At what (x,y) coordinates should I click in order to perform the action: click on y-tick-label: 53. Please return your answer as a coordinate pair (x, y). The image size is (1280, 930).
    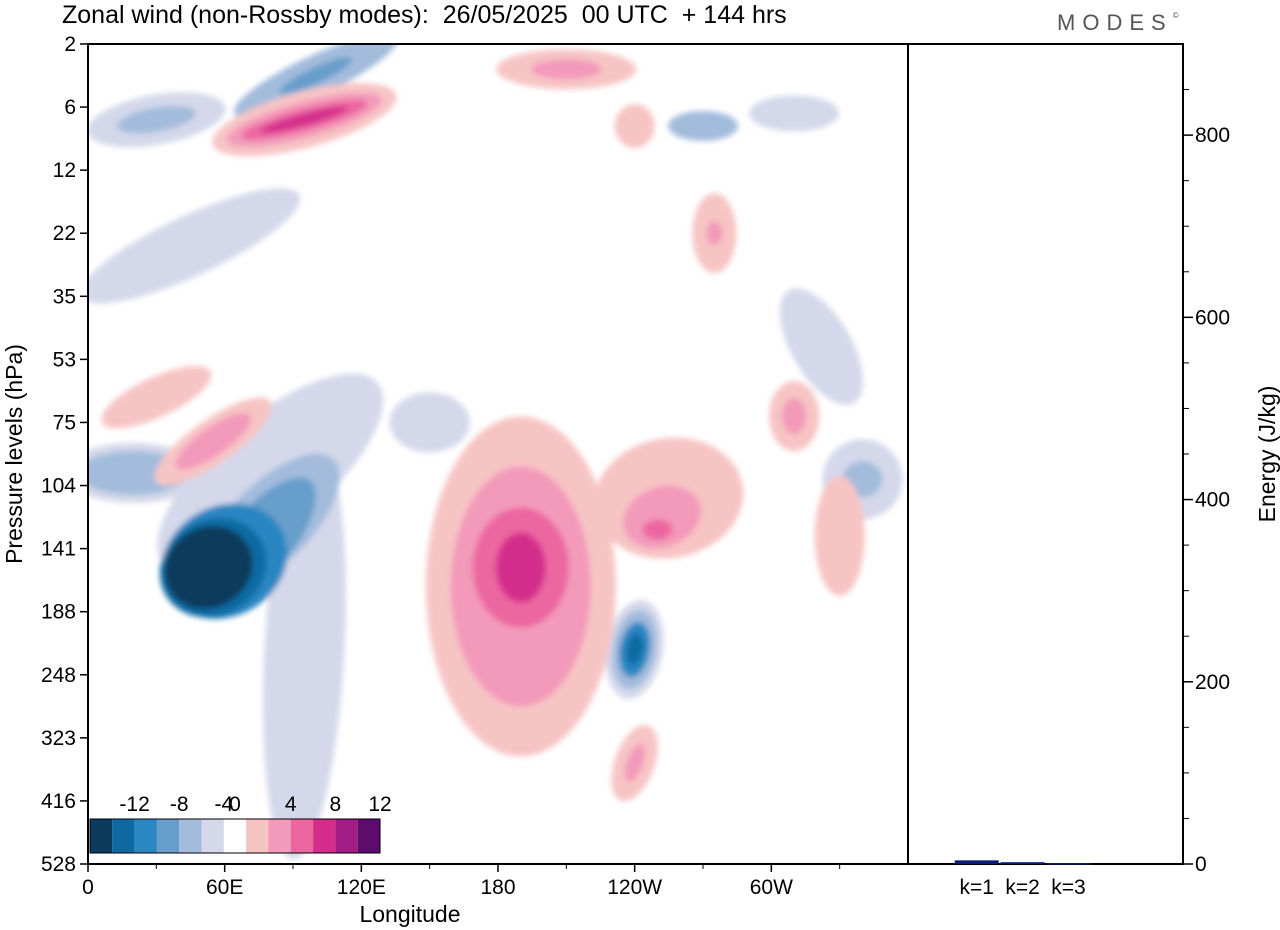
    Looking at the image, I should click on (64, 359).